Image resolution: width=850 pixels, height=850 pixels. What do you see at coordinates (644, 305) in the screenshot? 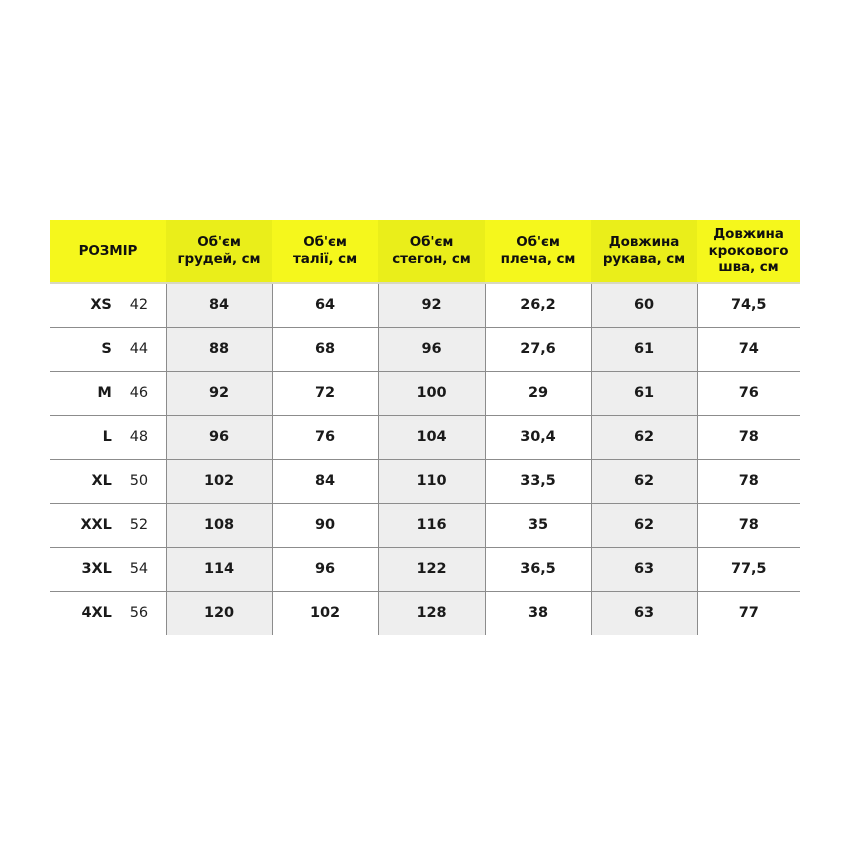
I see `cell-sleeve: 60` at bounding box center [644, 305].